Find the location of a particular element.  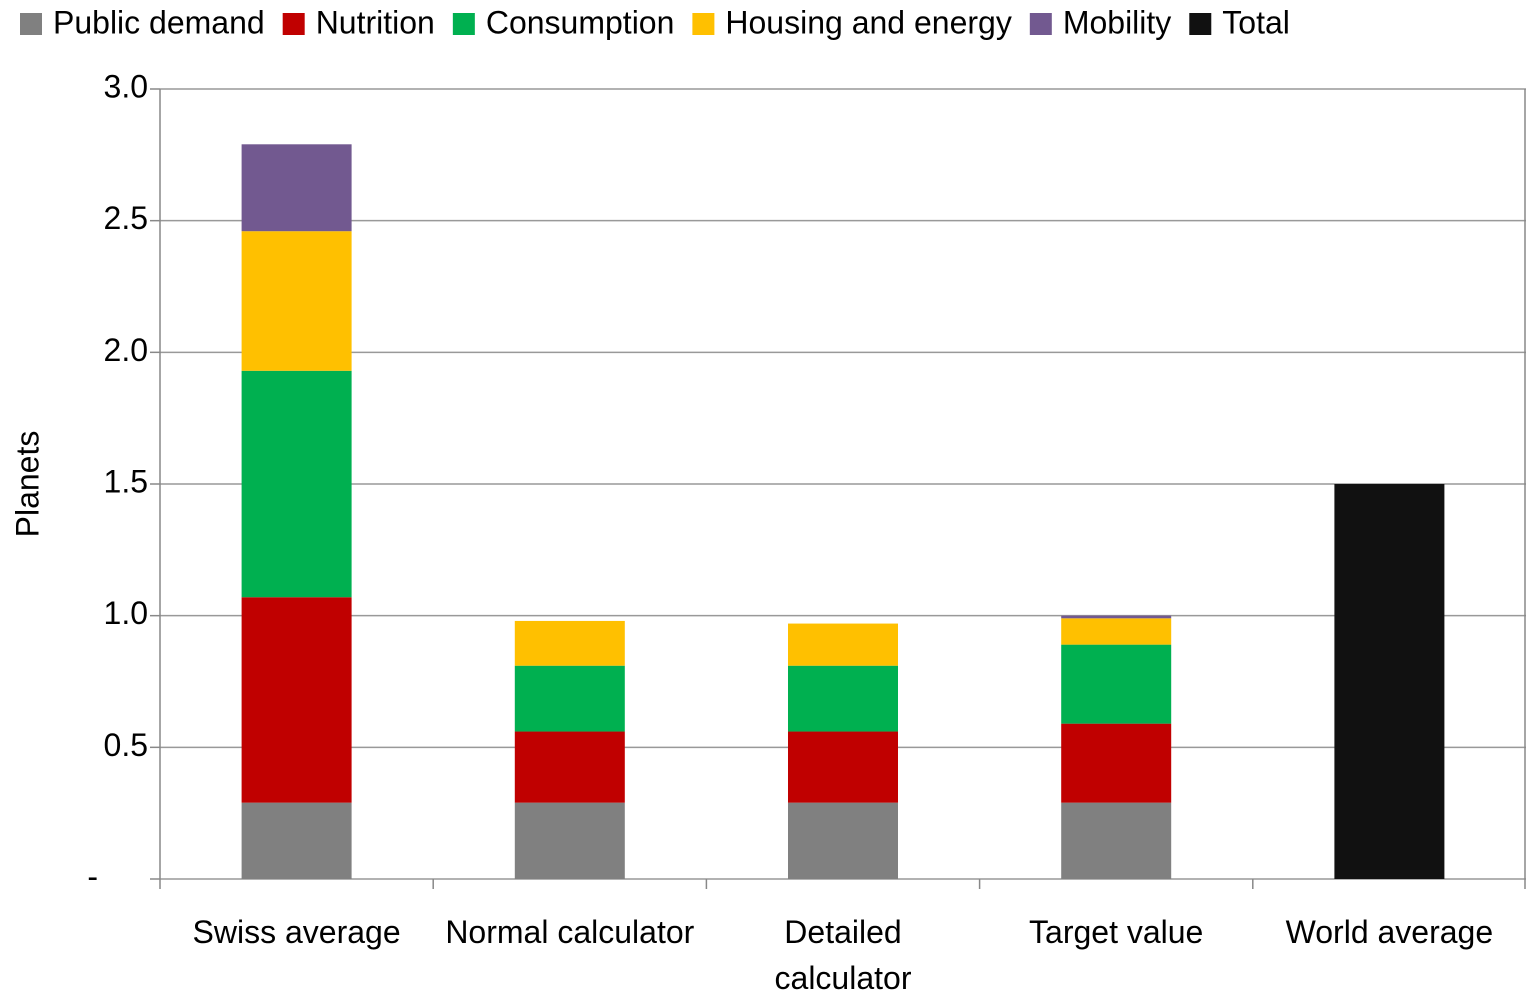

legend-label: Consumption is located at coordinates (580, 22).